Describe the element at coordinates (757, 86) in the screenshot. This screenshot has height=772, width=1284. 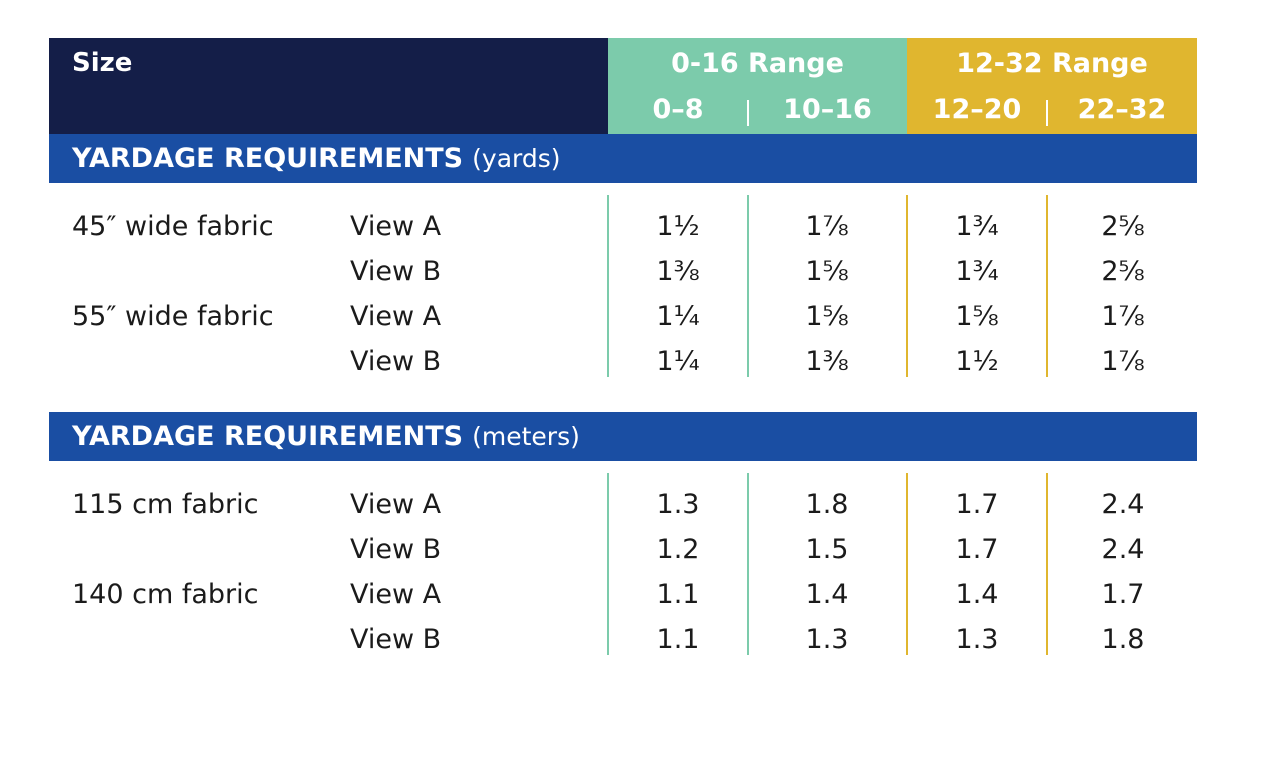
I see `range-0-16-header: 0-16 Range 0–8 10–16` at that location.